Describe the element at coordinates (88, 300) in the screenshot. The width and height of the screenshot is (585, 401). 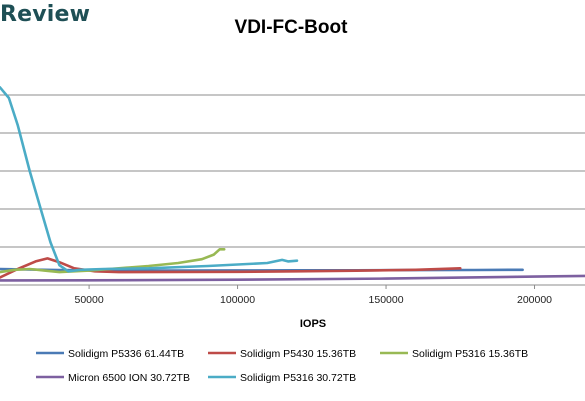
I see `x-tick-label: 50000` at that location.